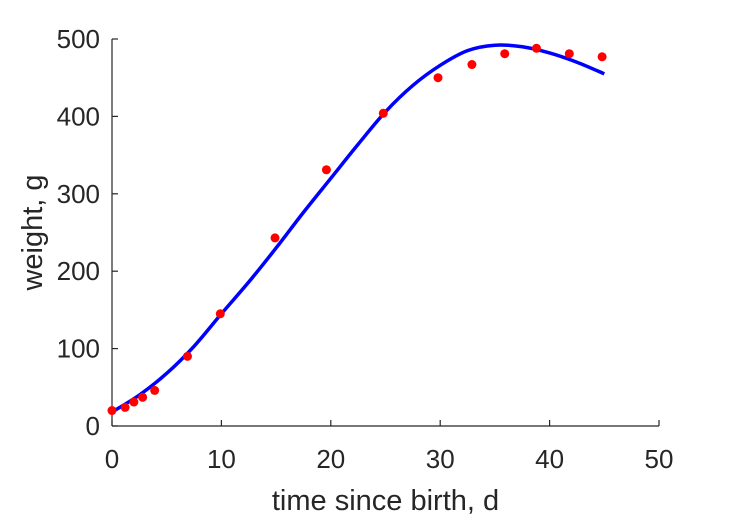 This screenshot has width=729, height=521. What do you see at coordinates (112, 459) in the screenshot?
I see `x-tick-label: 0` at bounding box center [112, 459].